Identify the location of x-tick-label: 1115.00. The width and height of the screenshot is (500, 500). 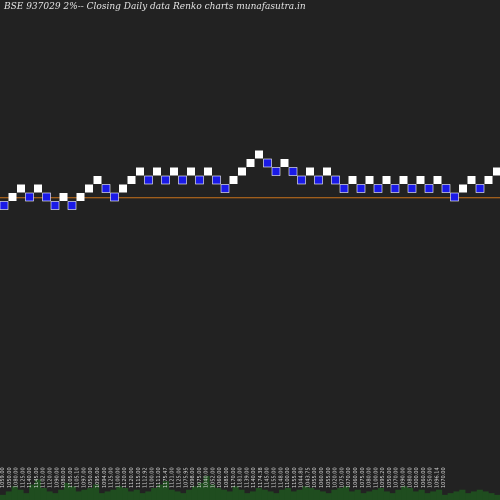
(139, 477).